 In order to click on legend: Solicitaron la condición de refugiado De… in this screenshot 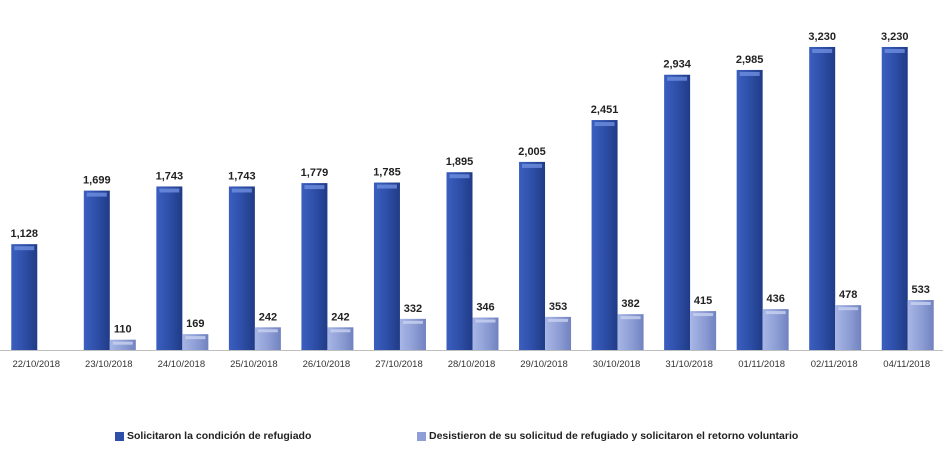, I will do `click(471, 440)`.